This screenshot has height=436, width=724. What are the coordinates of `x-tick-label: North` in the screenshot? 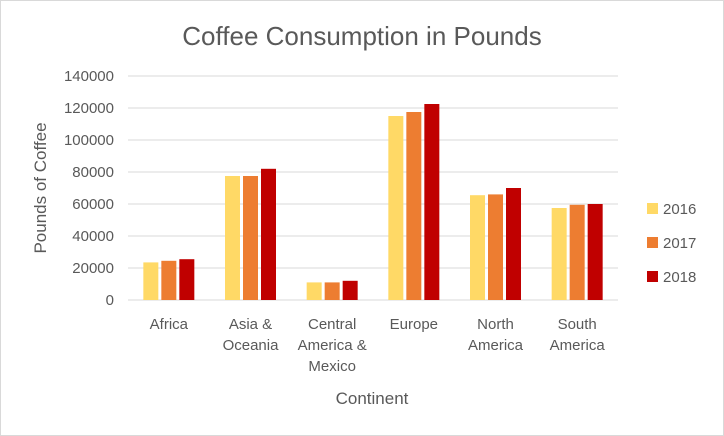 It's located at (495, 324).